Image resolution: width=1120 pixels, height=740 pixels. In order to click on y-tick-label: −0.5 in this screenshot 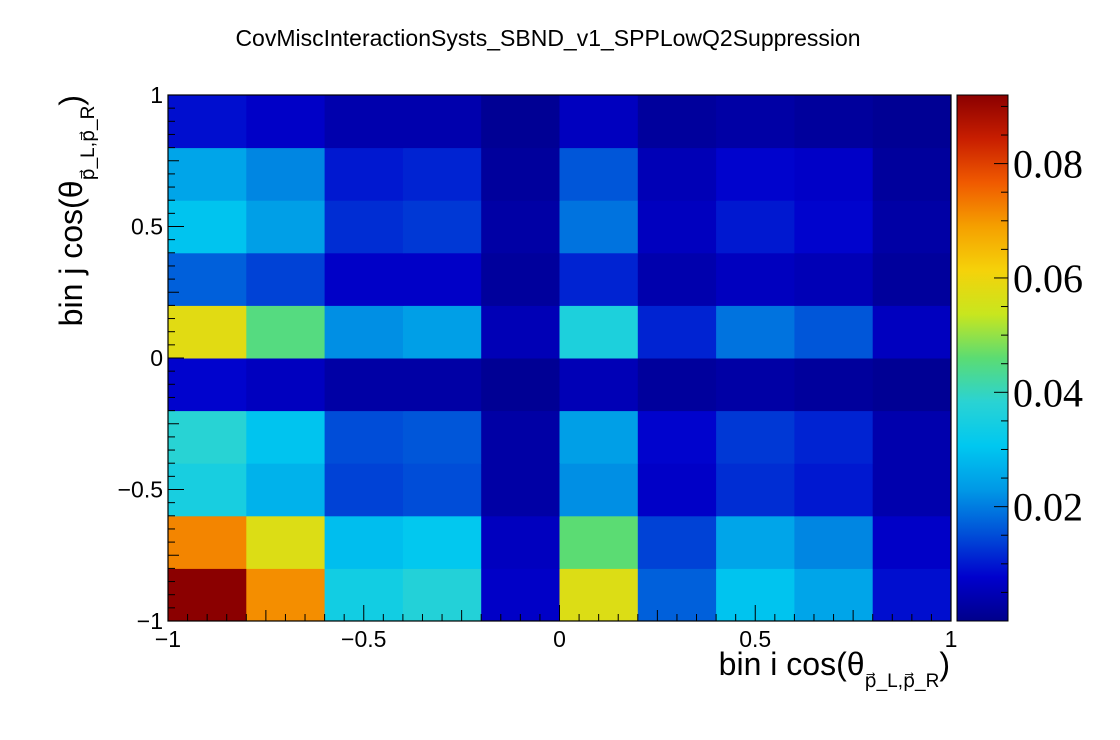, I will do `click(140, 490)`.